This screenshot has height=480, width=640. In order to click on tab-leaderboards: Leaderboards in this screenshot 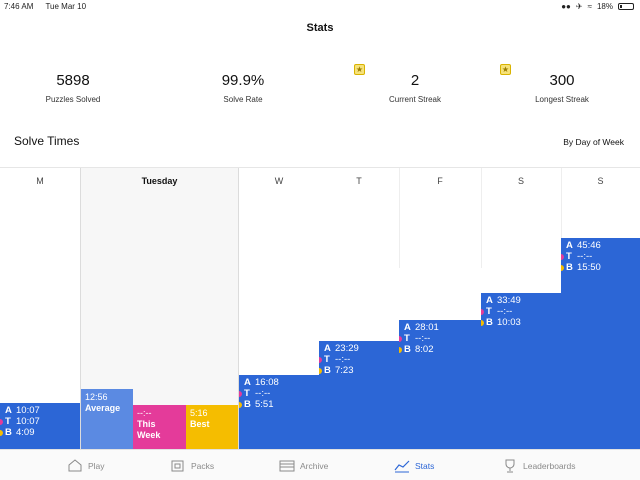, I will do `click(538, 466)`.